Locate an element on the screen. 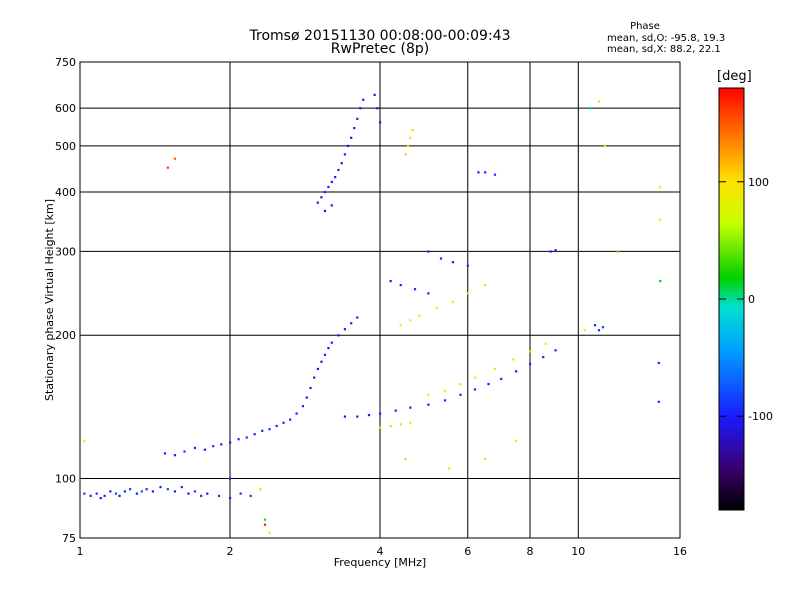 This screenshot has height=600, width=800. x-tick-label: 16 is located at coordinates (680, 551).